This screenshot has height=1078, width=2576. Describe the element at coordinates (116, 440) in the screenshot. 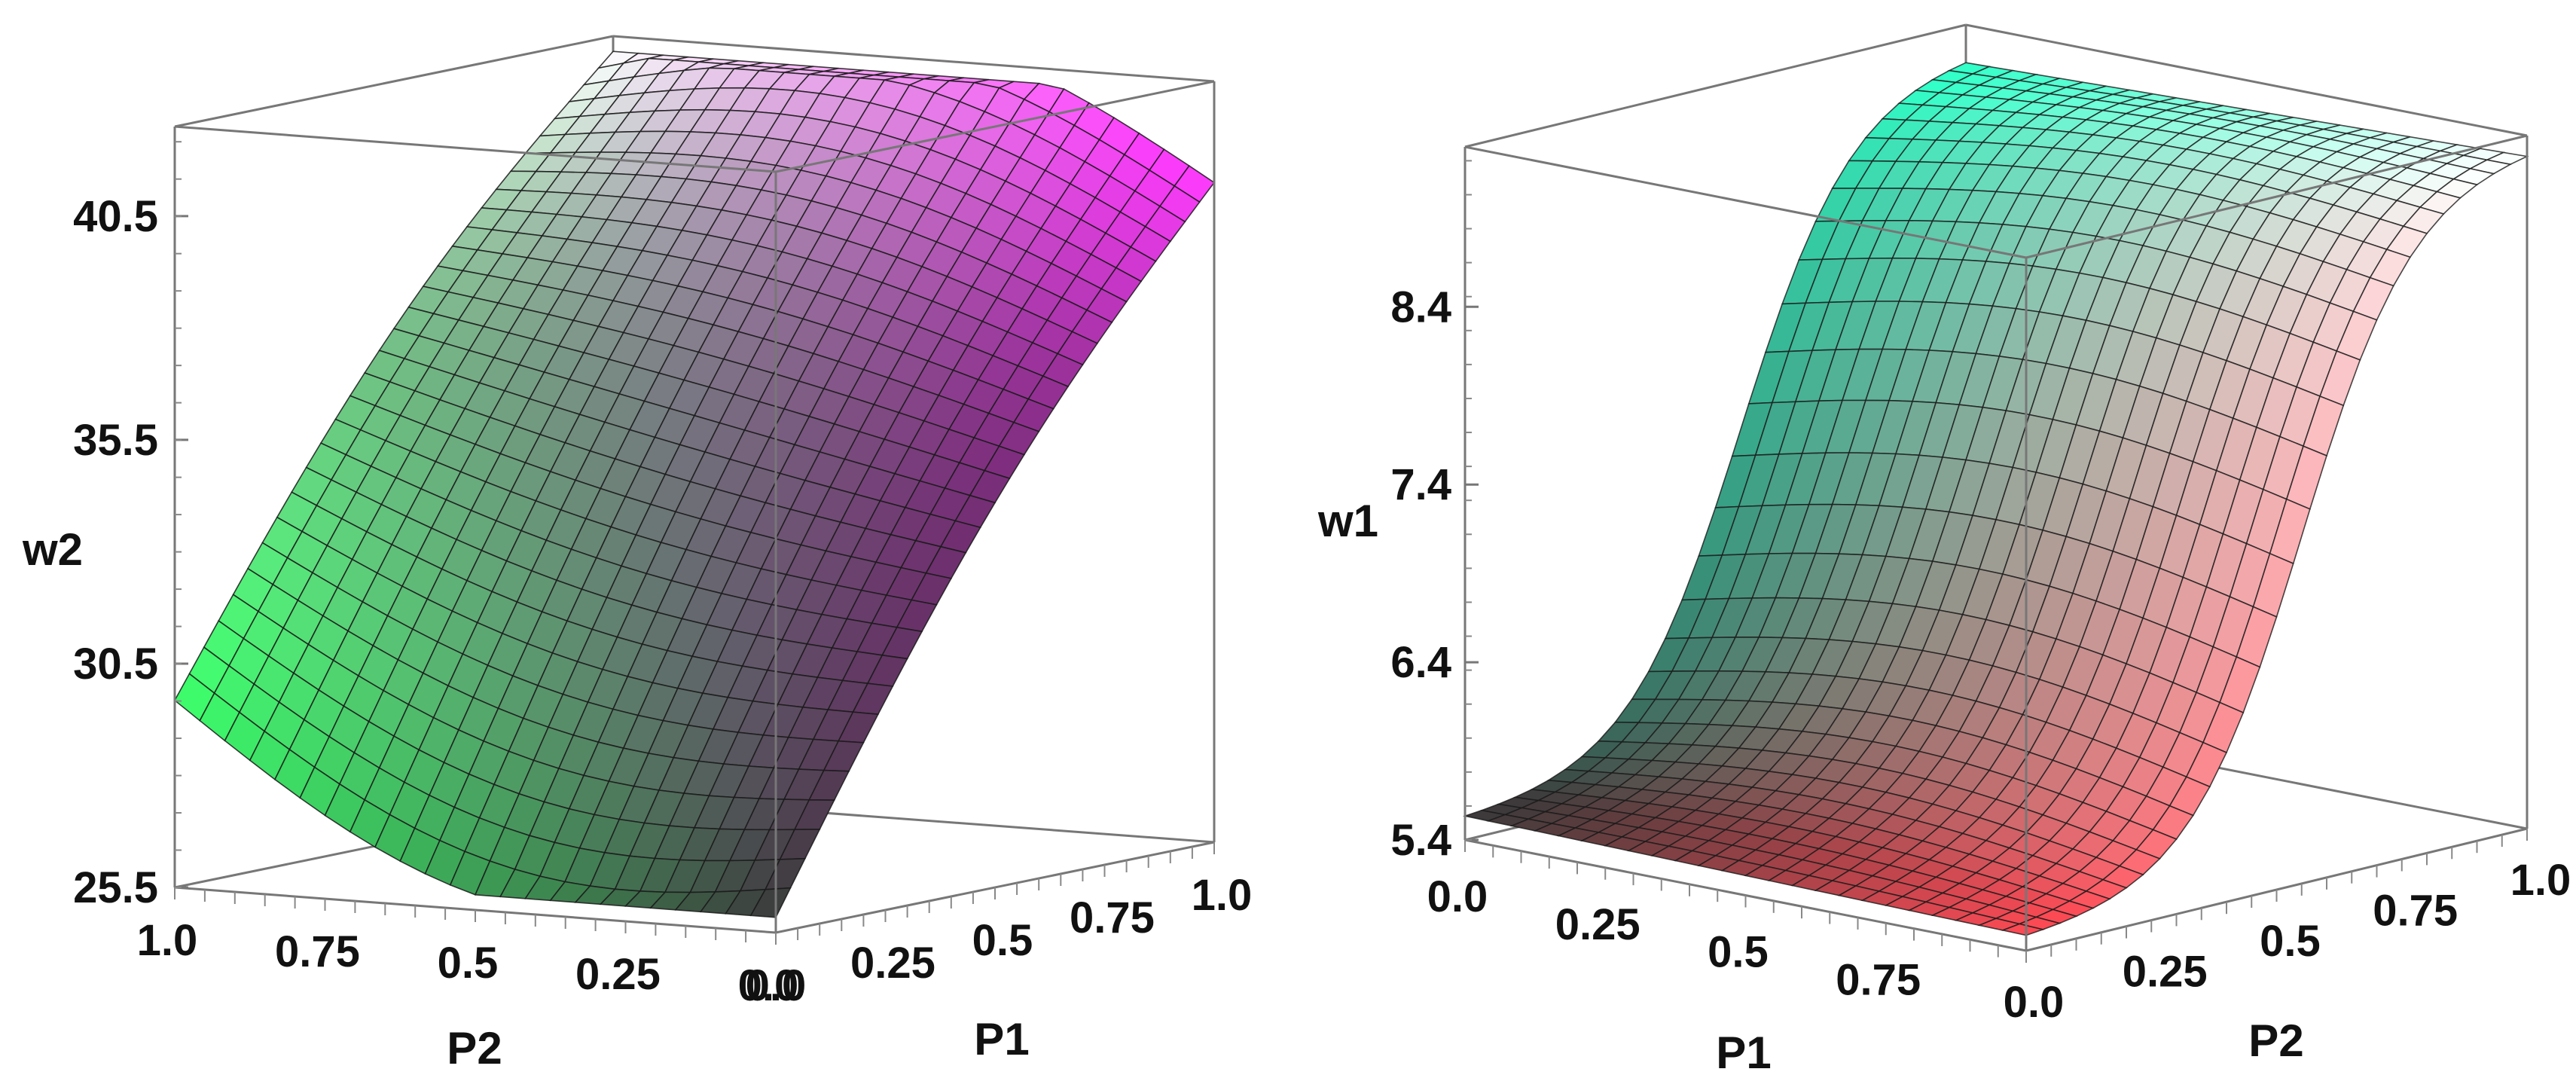

I see `z-tick-label: 35.5` at that location.